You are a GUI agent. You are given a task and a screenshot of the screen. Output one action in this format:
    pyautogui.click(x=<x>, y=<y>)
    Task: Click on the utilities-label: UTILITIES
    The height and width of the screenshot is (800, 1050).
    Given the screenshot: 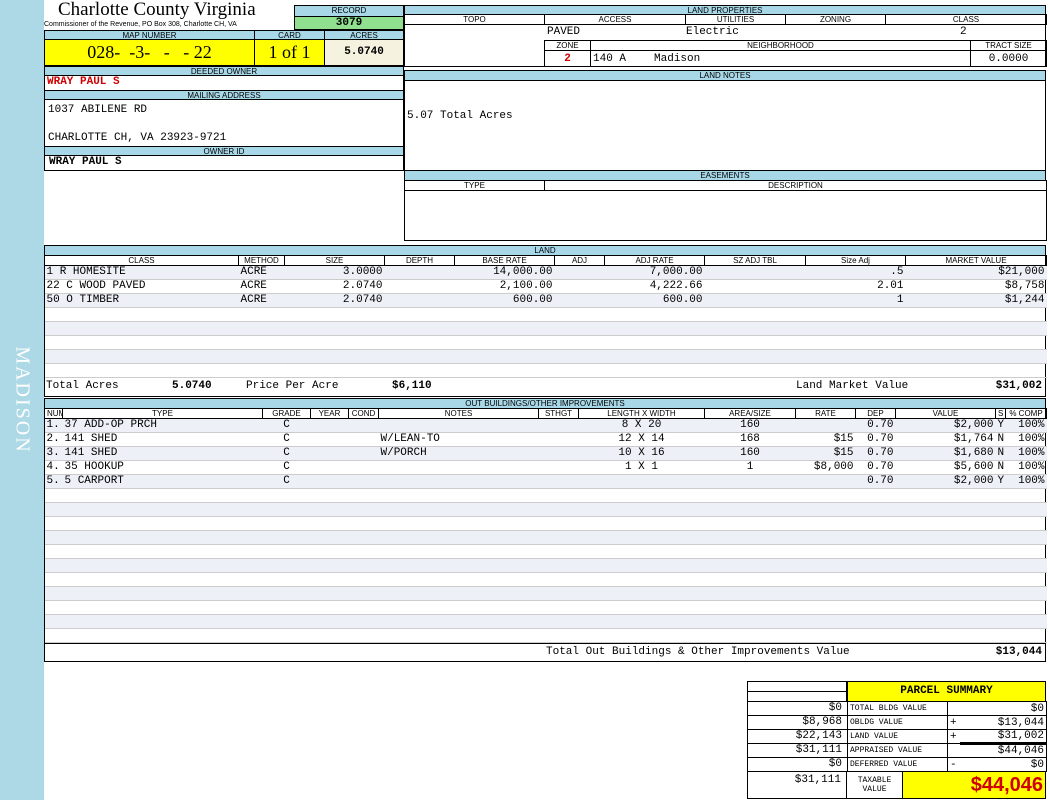 What is the action you would take?
    pyautogui.click(x=735, y=19)
    